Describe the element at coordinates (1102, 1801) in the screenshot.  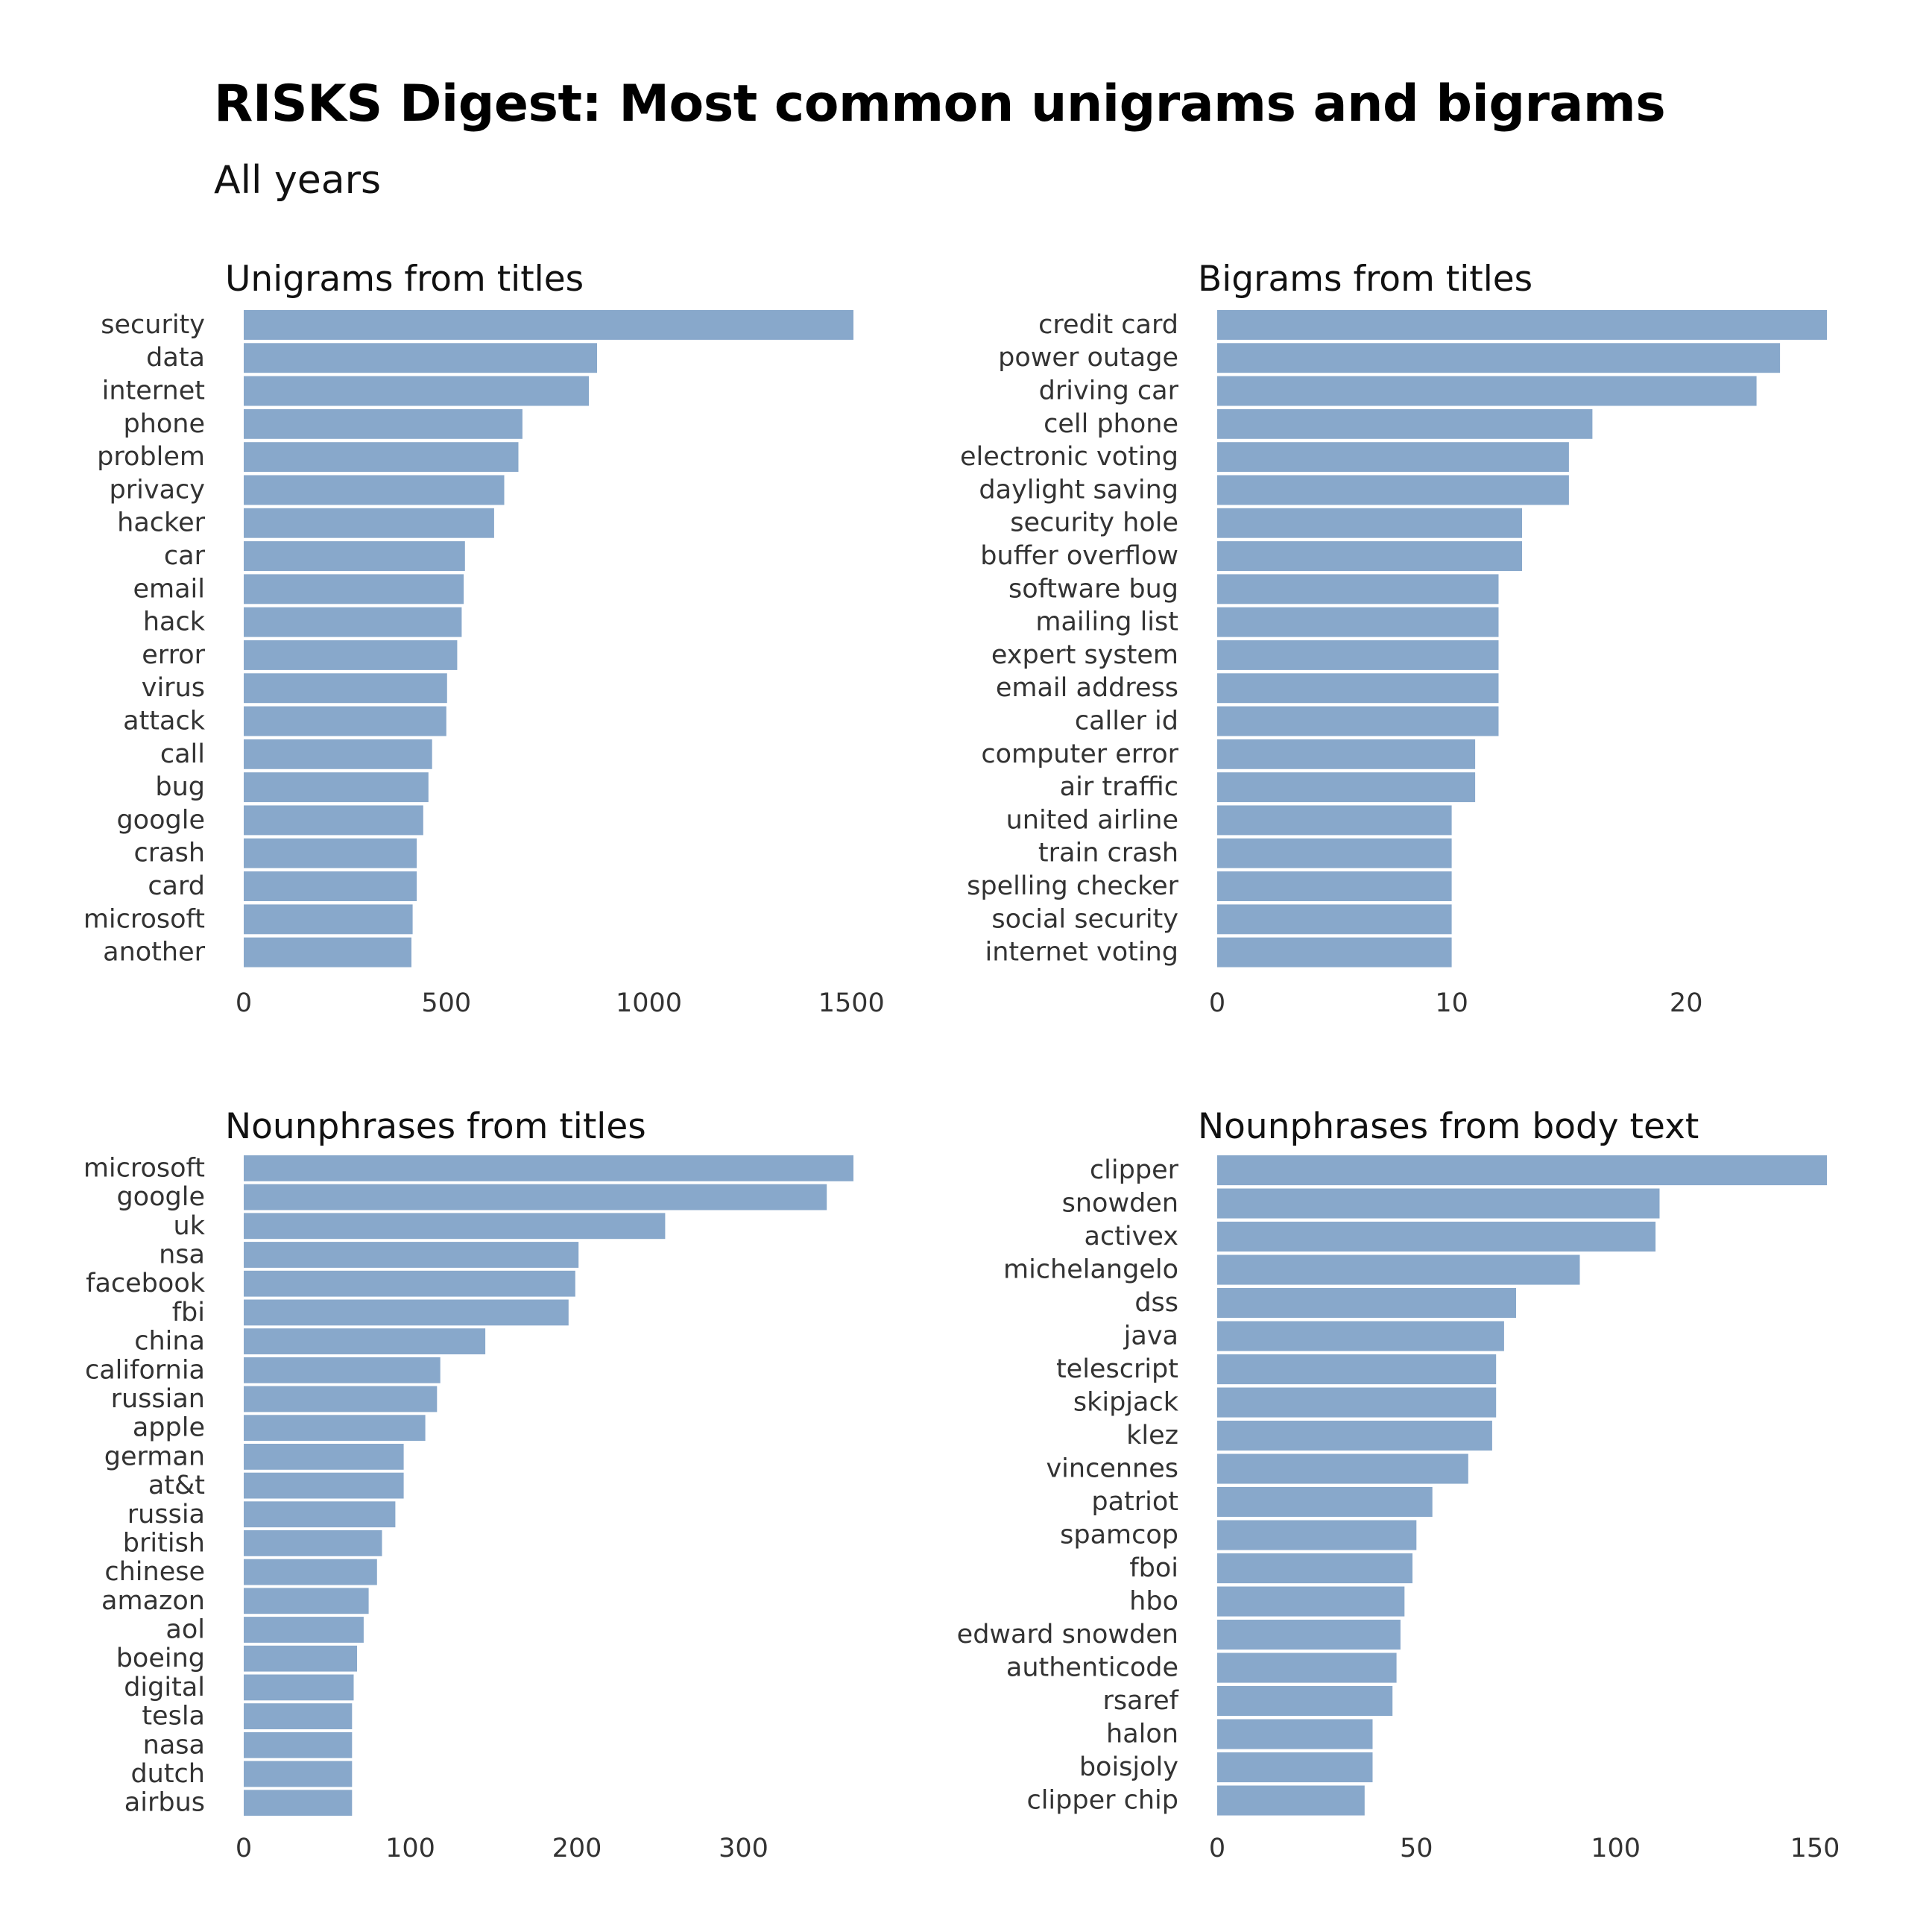
I see `category-label-nounphrases-from-body-text: clipper chip` at that location.